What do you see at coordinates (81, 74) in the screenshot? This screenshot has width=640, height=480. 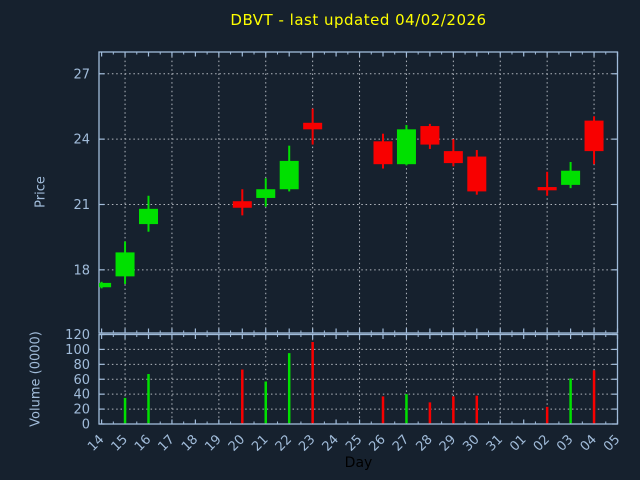 I see `y-tick-label: 27` at bounding box center [81, 74].